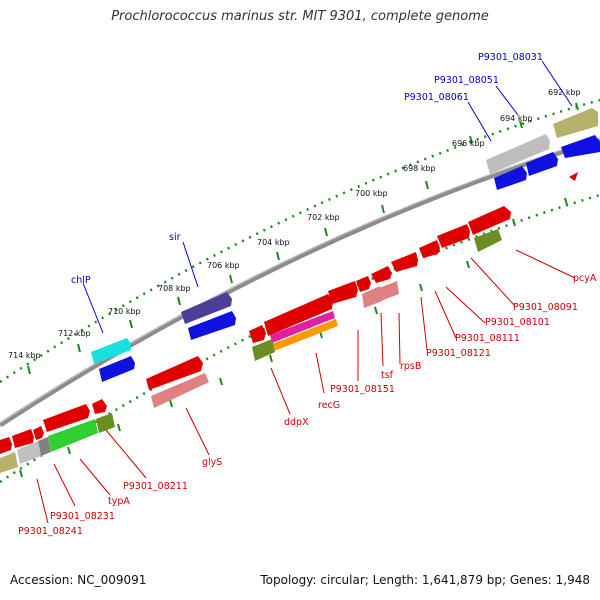  I want to click on gene-label: typA, so click(119, 501).